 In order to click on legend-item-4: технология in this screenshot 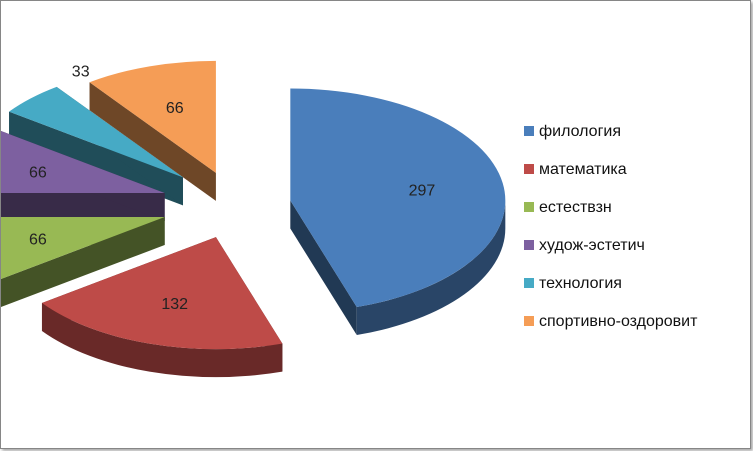, I will do `click(573, 283)`.